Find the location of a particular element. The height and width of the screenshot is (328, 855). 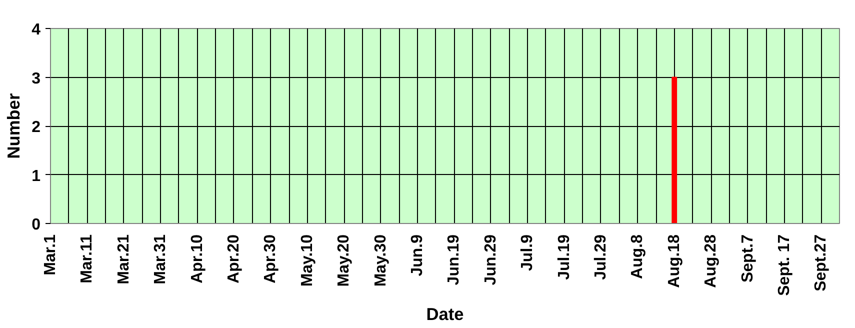

x-tick-label: Jun.29 is located at coordinates (491, 260).